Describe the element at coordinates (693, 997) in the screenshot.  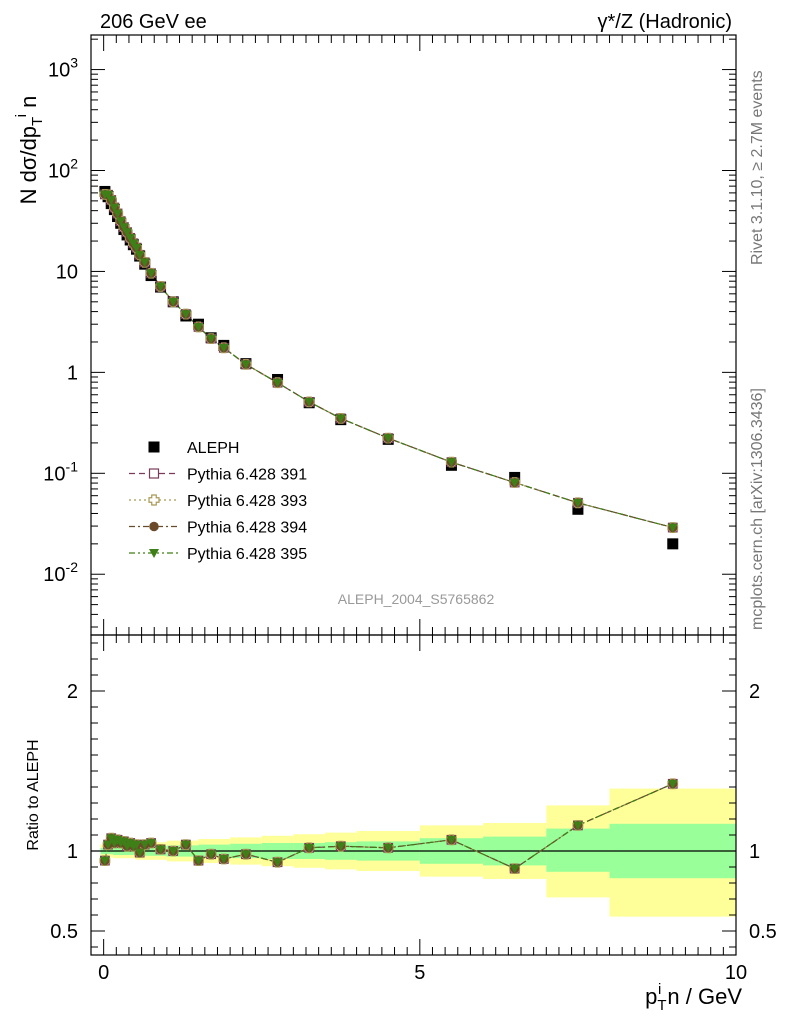
I see `x-axis-label: pTi n / GeV` at that location.